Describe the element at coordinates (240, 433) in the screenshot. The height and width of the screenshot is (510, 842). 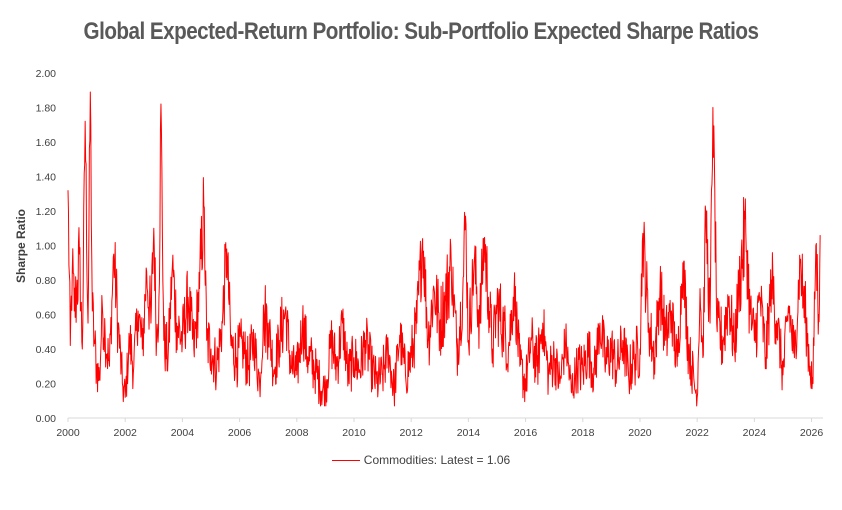
I see `x-tick-label: 2006` at that location.